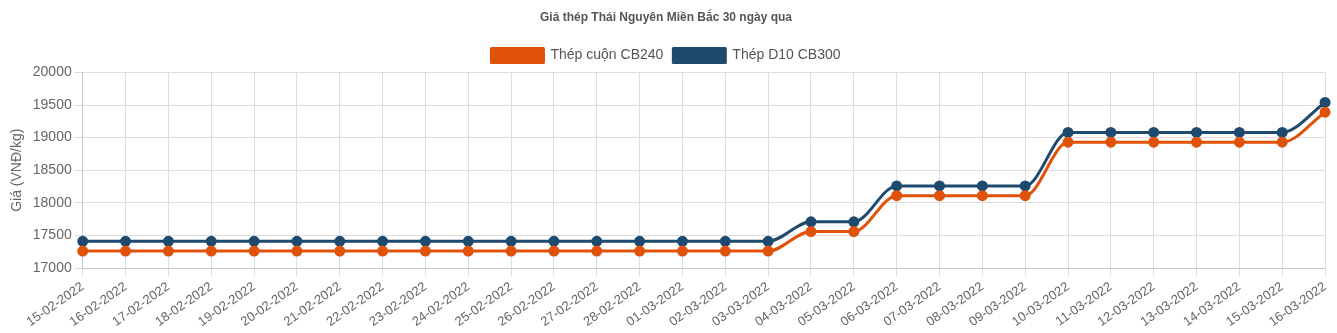 The image size is (1337, 333). Describe the element at coordinates (786, 54) in the screenshot. I see `legend-label: Thép D10 CB300` at that location.